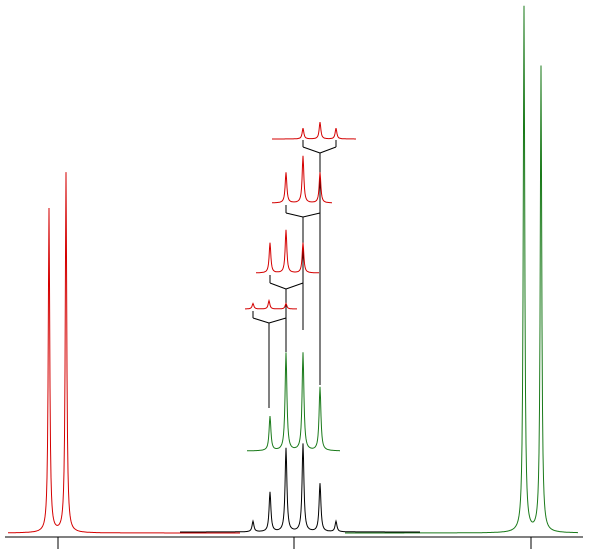  I want to click on frequency-axis, so click(294, 542).